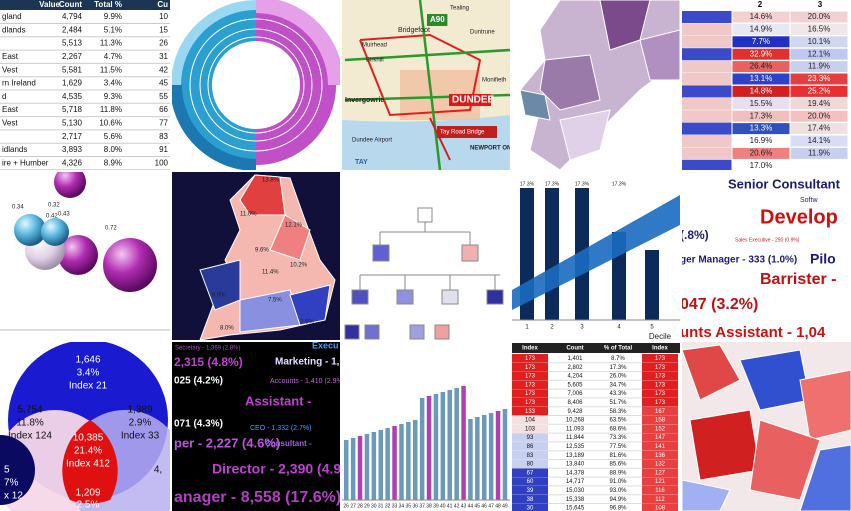  I want to click on label: 35, so click(409, 506).